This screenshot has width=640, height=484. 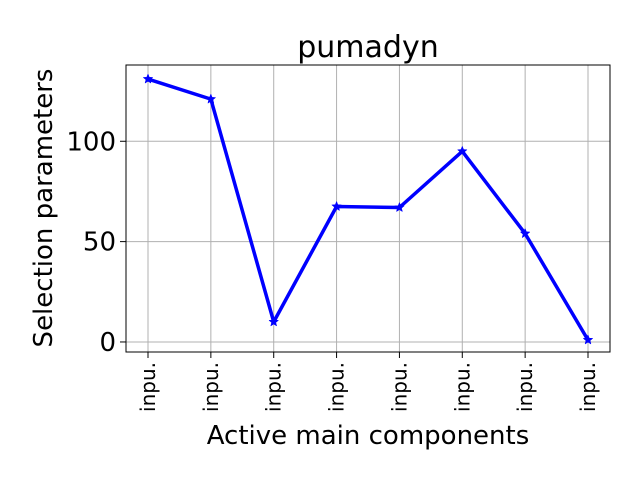 I want to click on y-tick-label: 0, so click(x=107, y=343).